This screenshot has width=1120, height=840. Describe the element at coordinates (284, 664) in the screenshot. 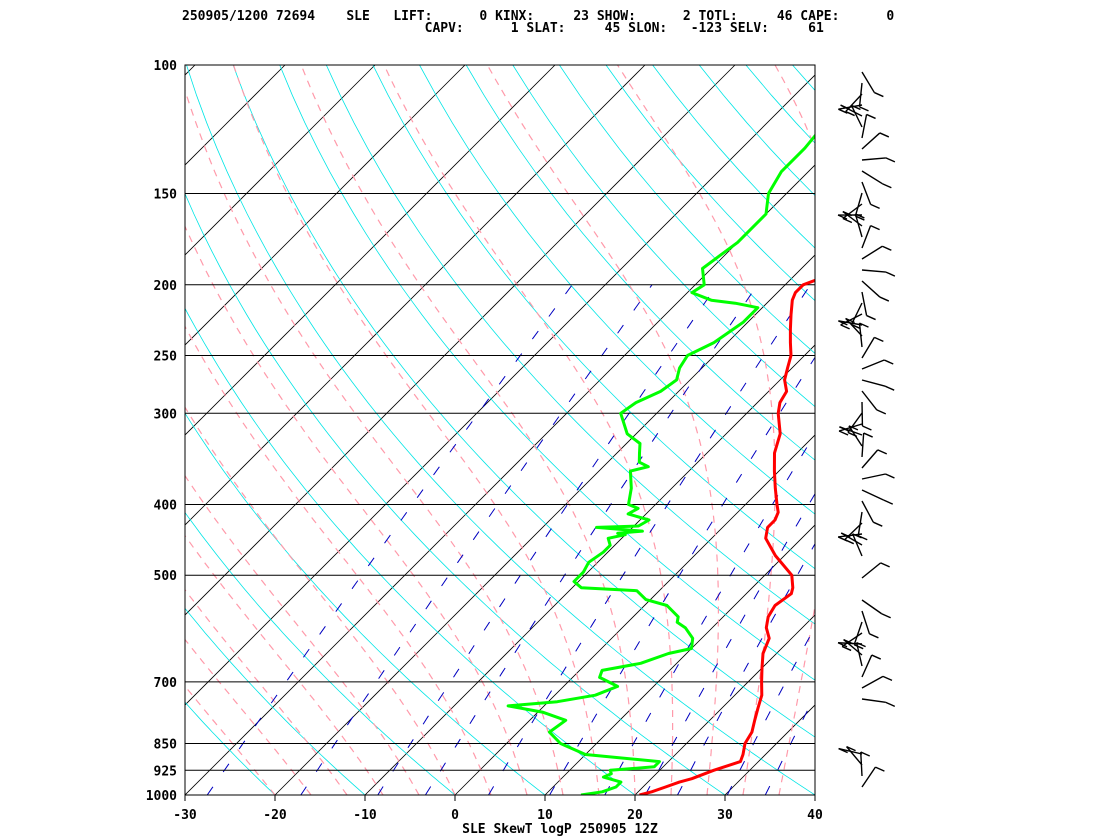

I see `moist-adiabat-line` at that location.